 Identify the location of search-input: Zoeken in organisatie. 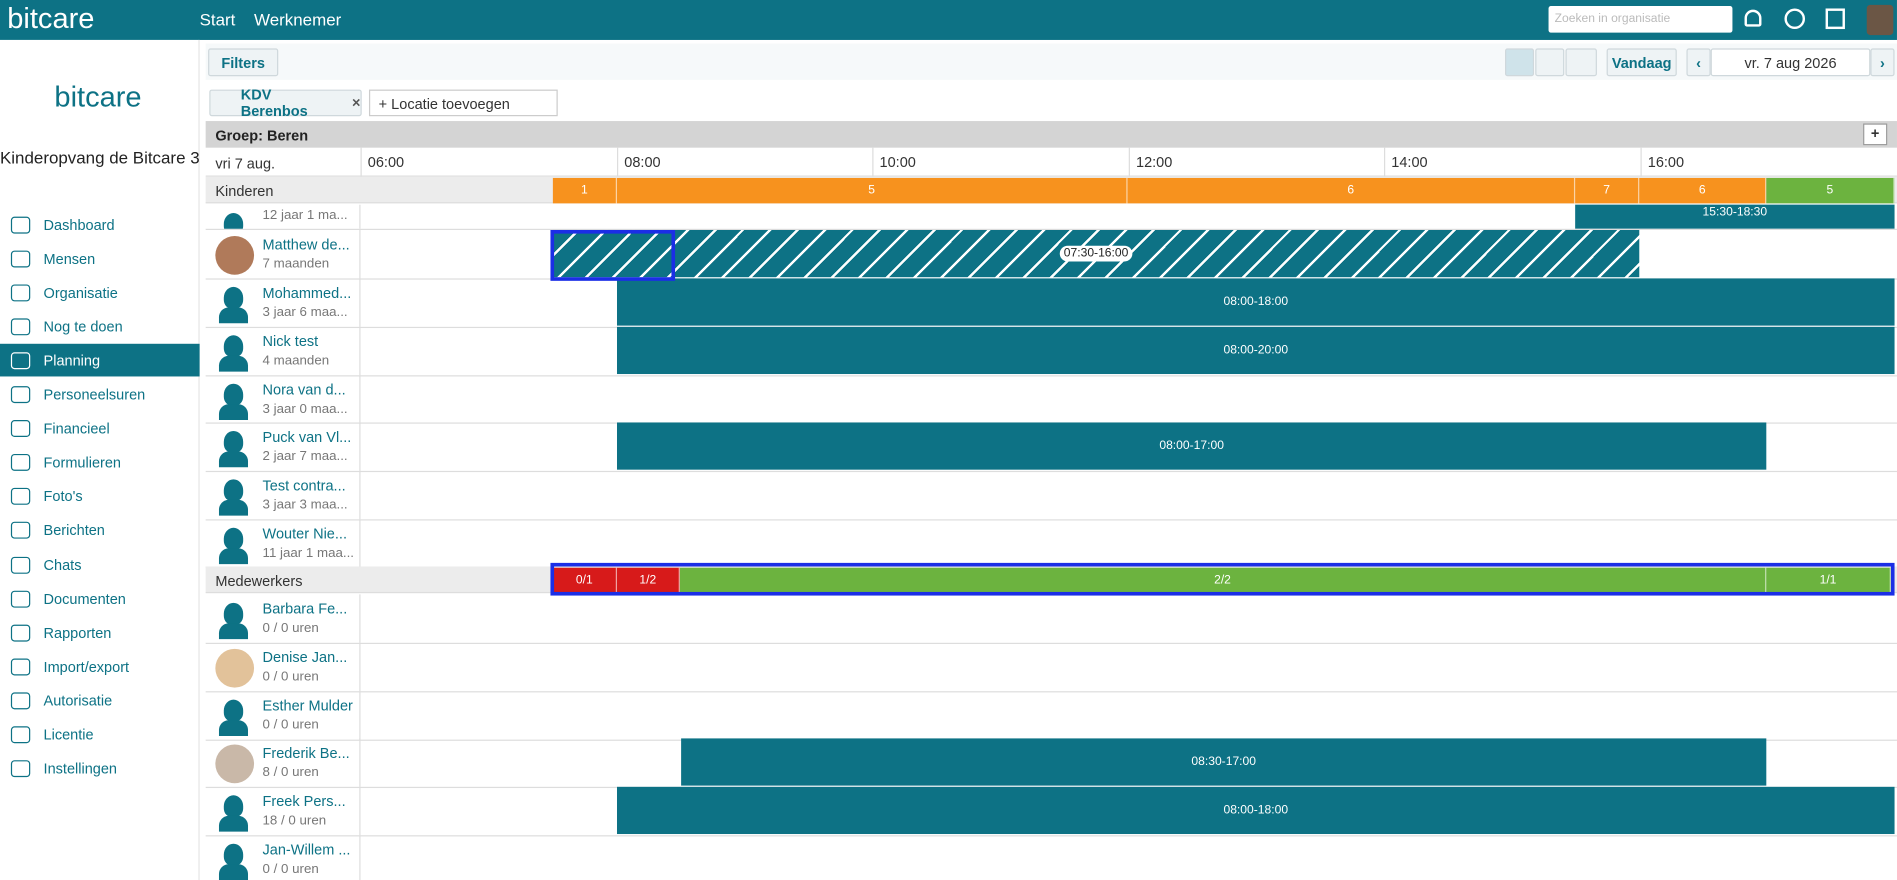
(1640, 19).